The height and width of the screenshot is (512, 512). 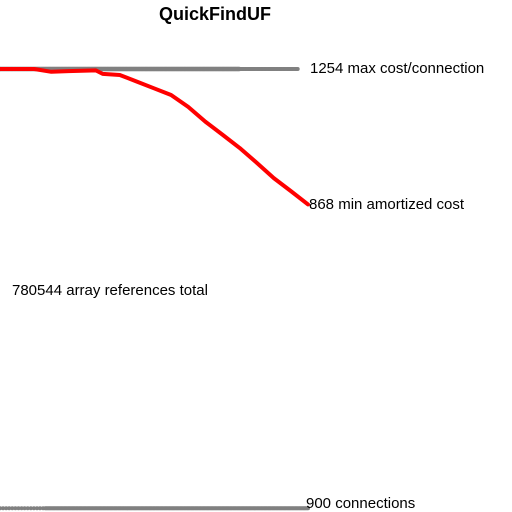 What do you see at coordinates (387, 204) in the screenshot?
I see `min-amortized-label: 868 min amortized cost` at bounding box center [387, 204].